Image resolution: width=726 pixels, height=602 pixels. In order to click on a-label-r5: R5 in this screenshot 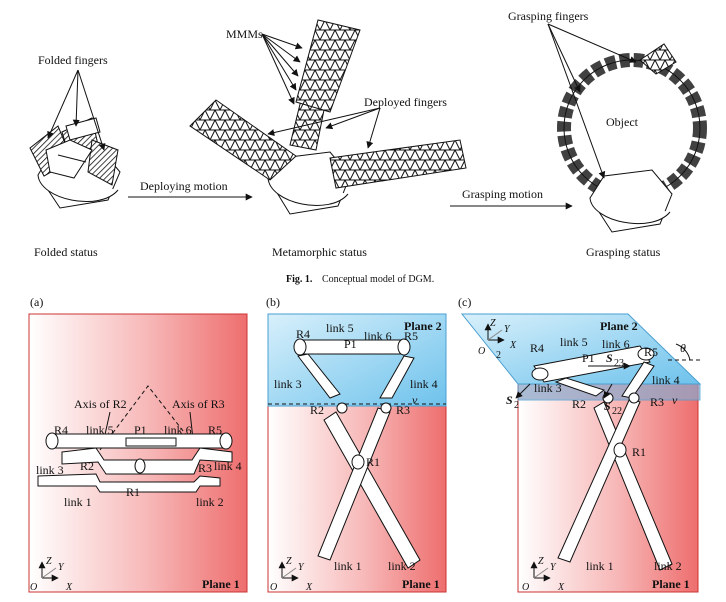, I will do `click(215, 430)`.